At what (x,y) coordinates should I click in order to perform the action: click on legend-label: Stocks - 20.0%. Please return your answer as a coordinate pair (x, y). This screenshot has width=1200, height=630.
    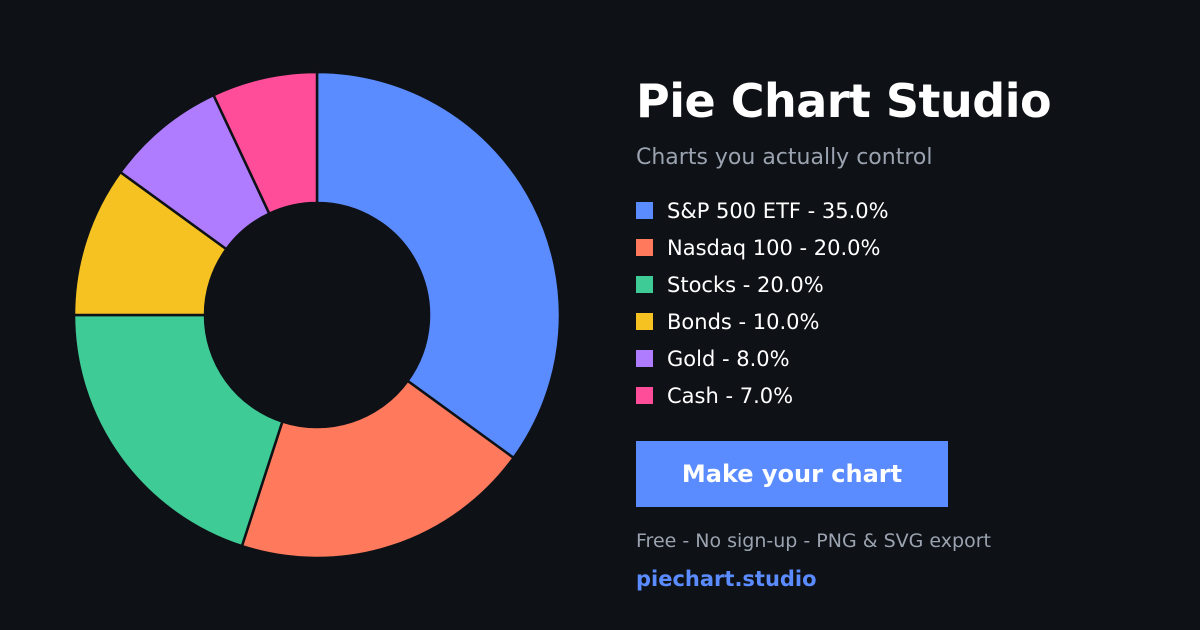
    Looking at the image, I should click on (745, 284).